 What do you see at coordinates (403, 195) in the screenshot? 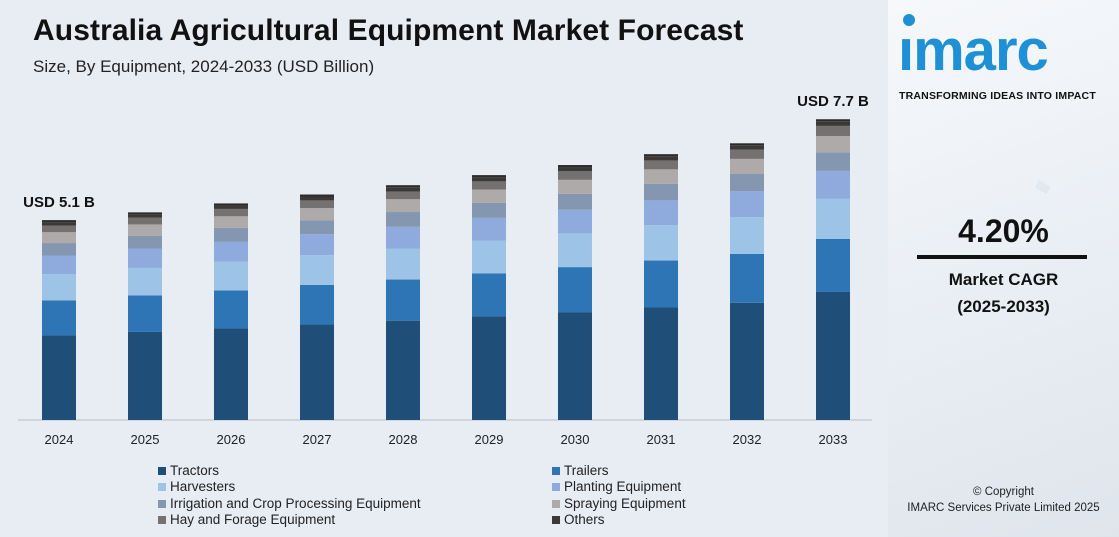
I see `bar-segment-2028-hay-and-forage-equipment` at bounding box center [403, 195].